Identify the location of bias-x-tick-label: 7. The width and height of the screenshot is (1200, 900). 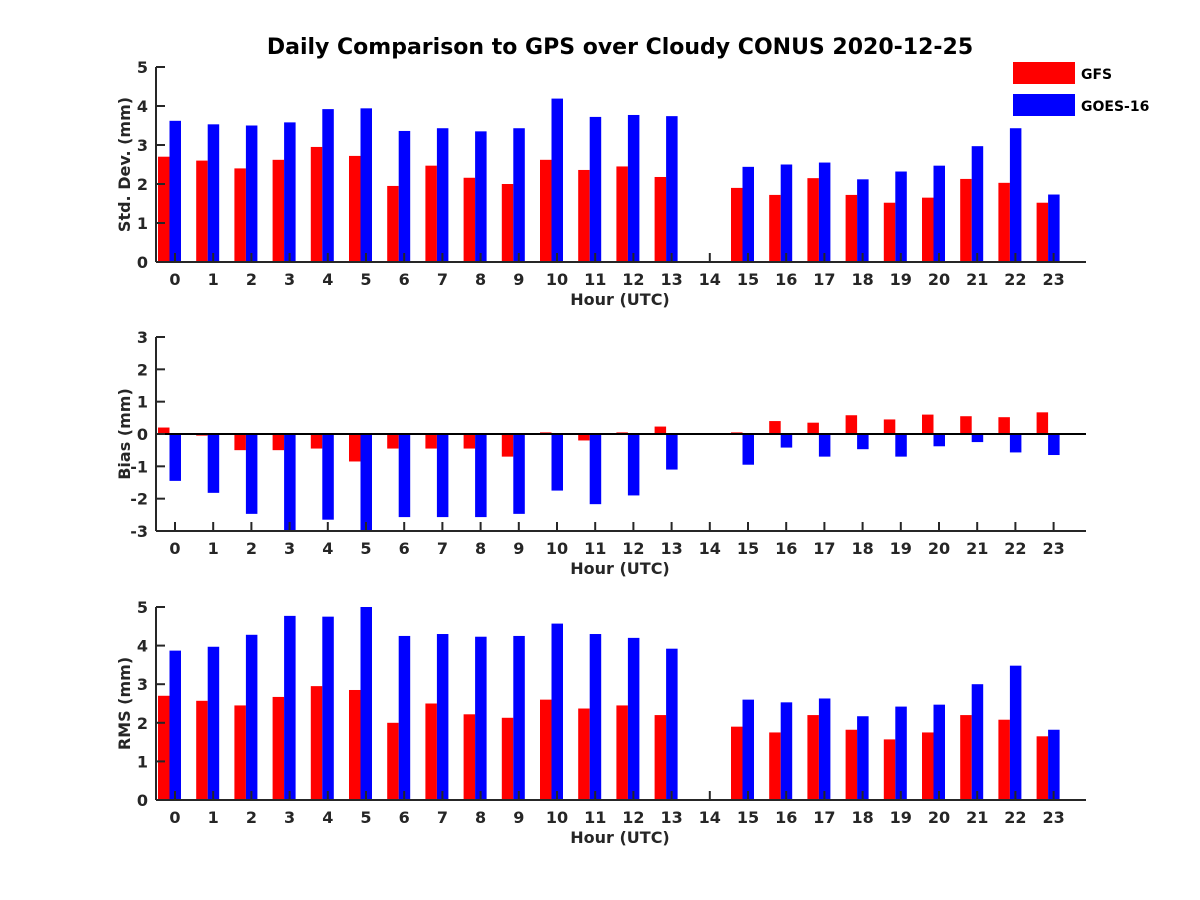
(442, 548).